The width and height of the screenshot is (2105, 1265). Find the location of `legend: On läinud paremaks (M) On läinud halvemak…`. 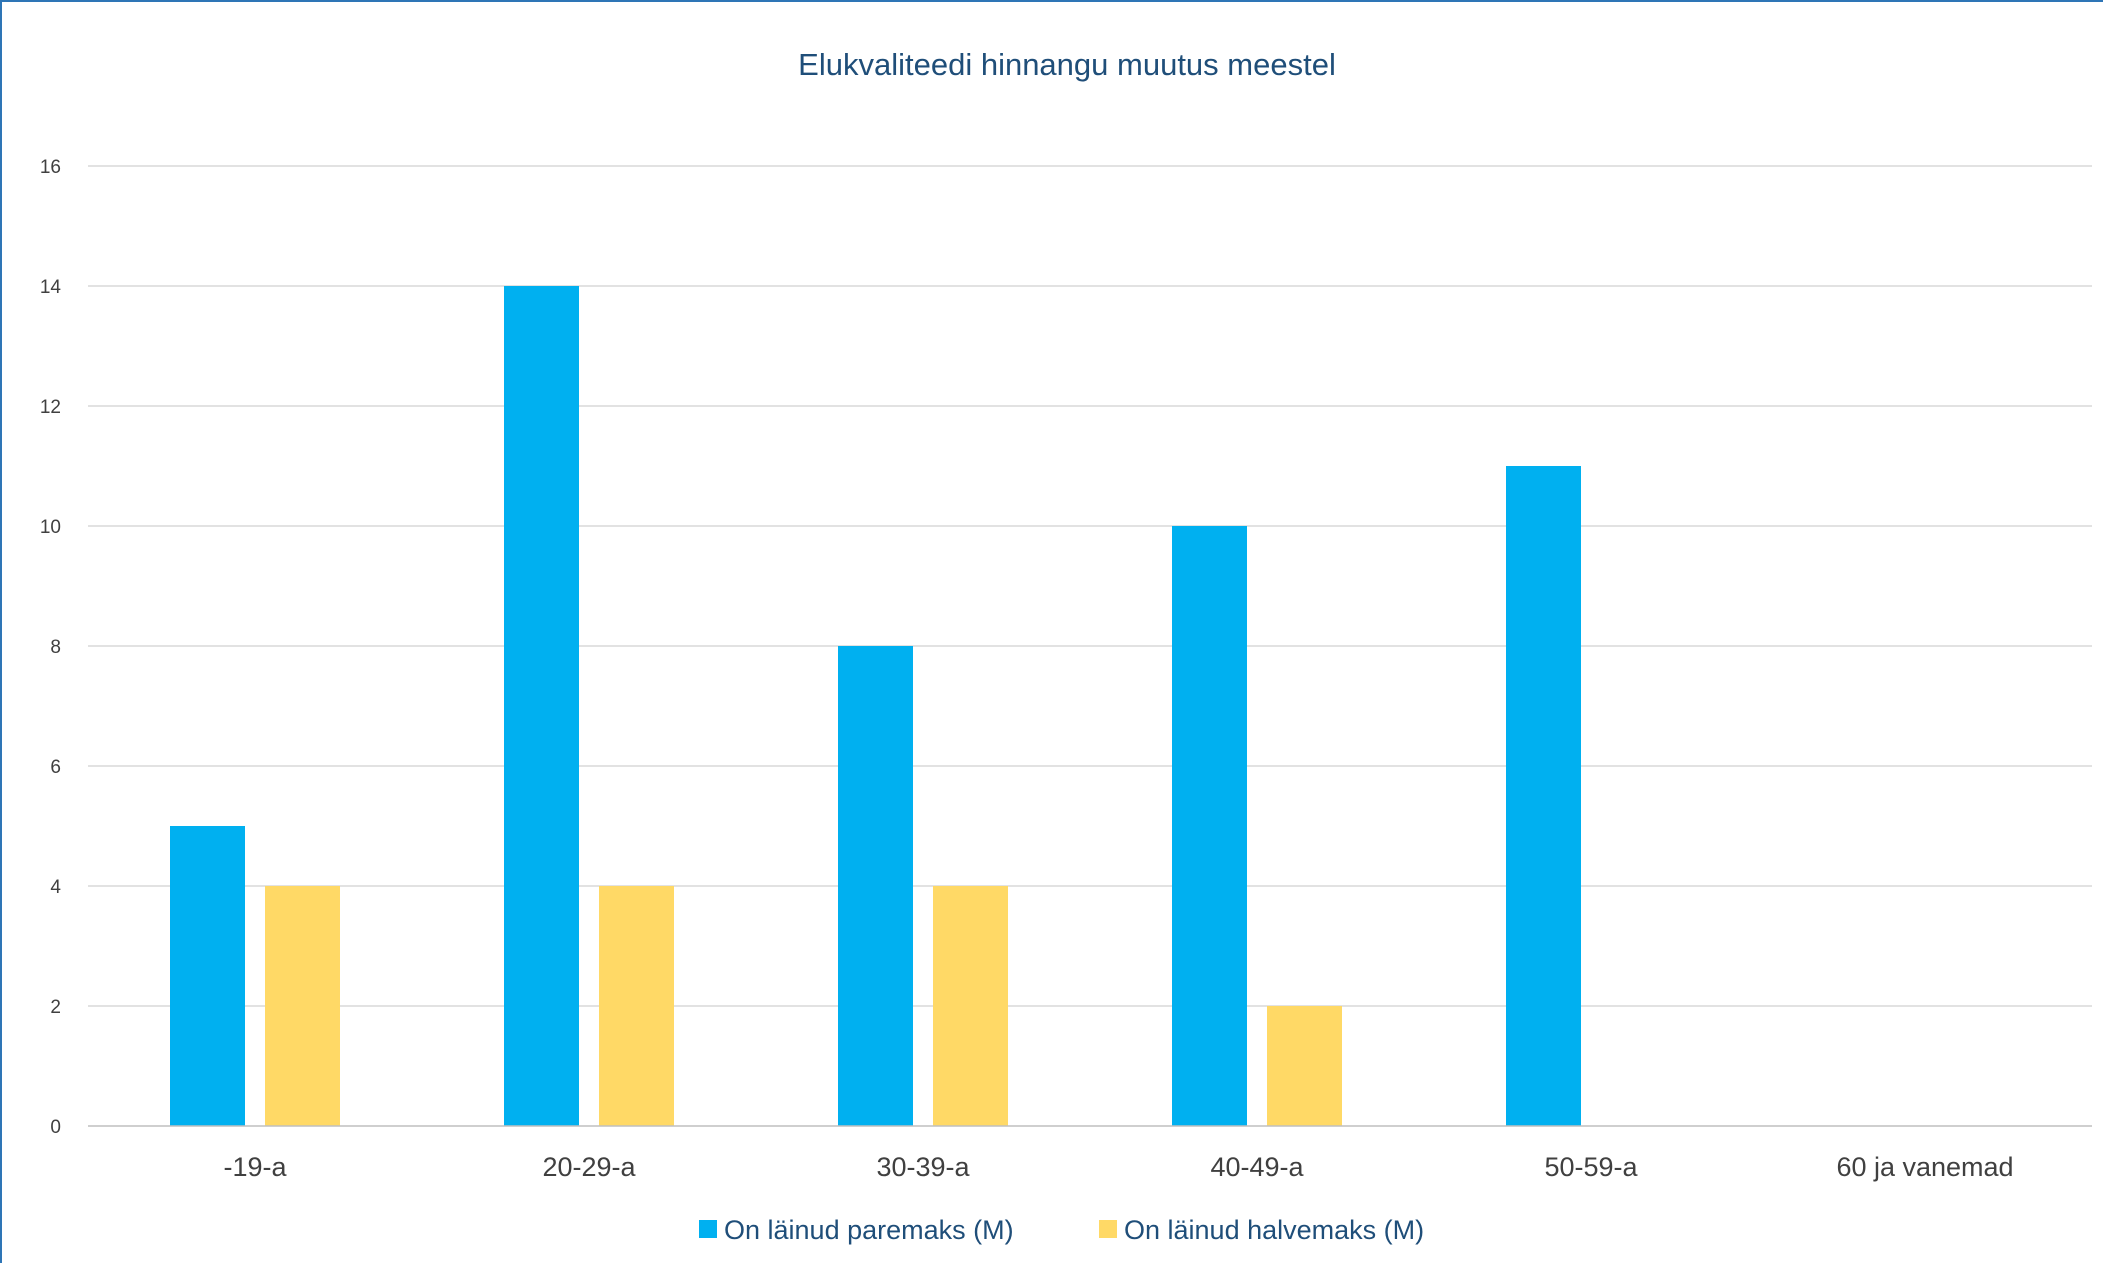

legend: On läinud paremaks (M) On läinud halvemak… is located at coordinates (1061, 1230).